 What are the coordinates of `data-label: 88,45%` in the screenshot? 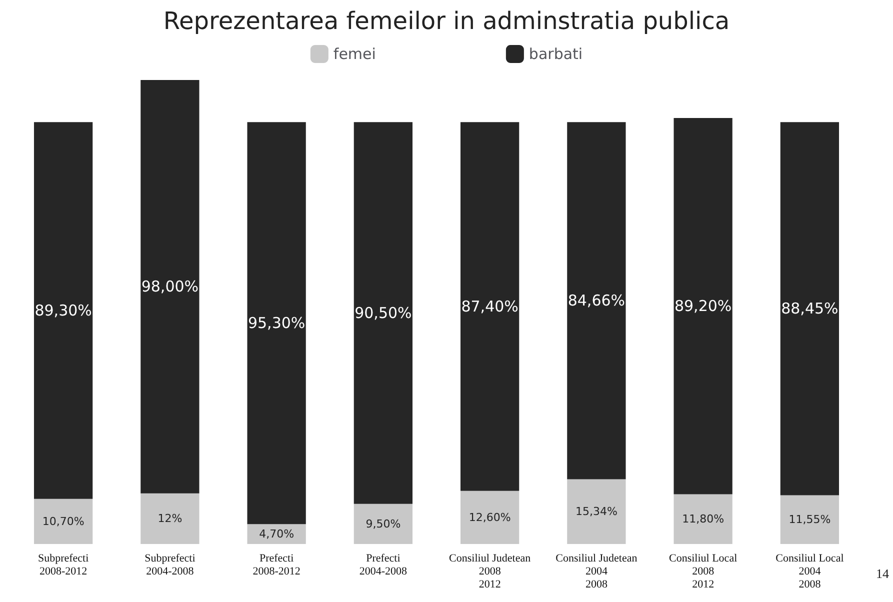 It's located at (809, 309).